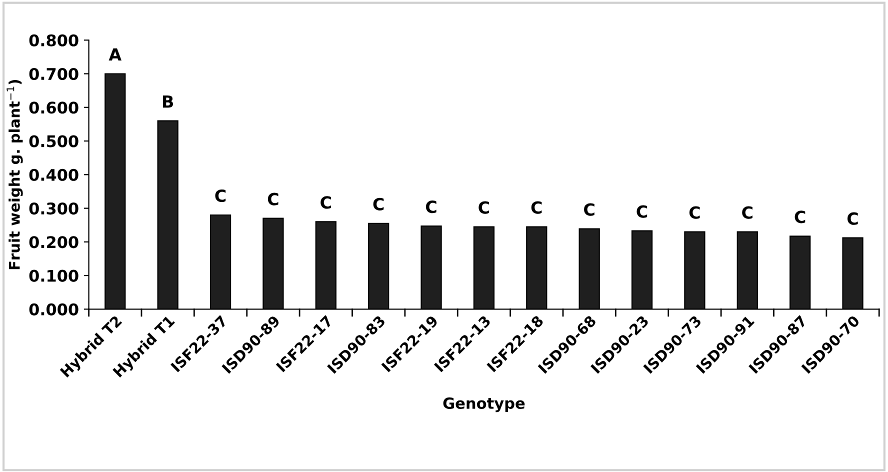 This screenshot has width=888, height=472. I want to click on y-tick-label: 0.400, so click(53, 174).